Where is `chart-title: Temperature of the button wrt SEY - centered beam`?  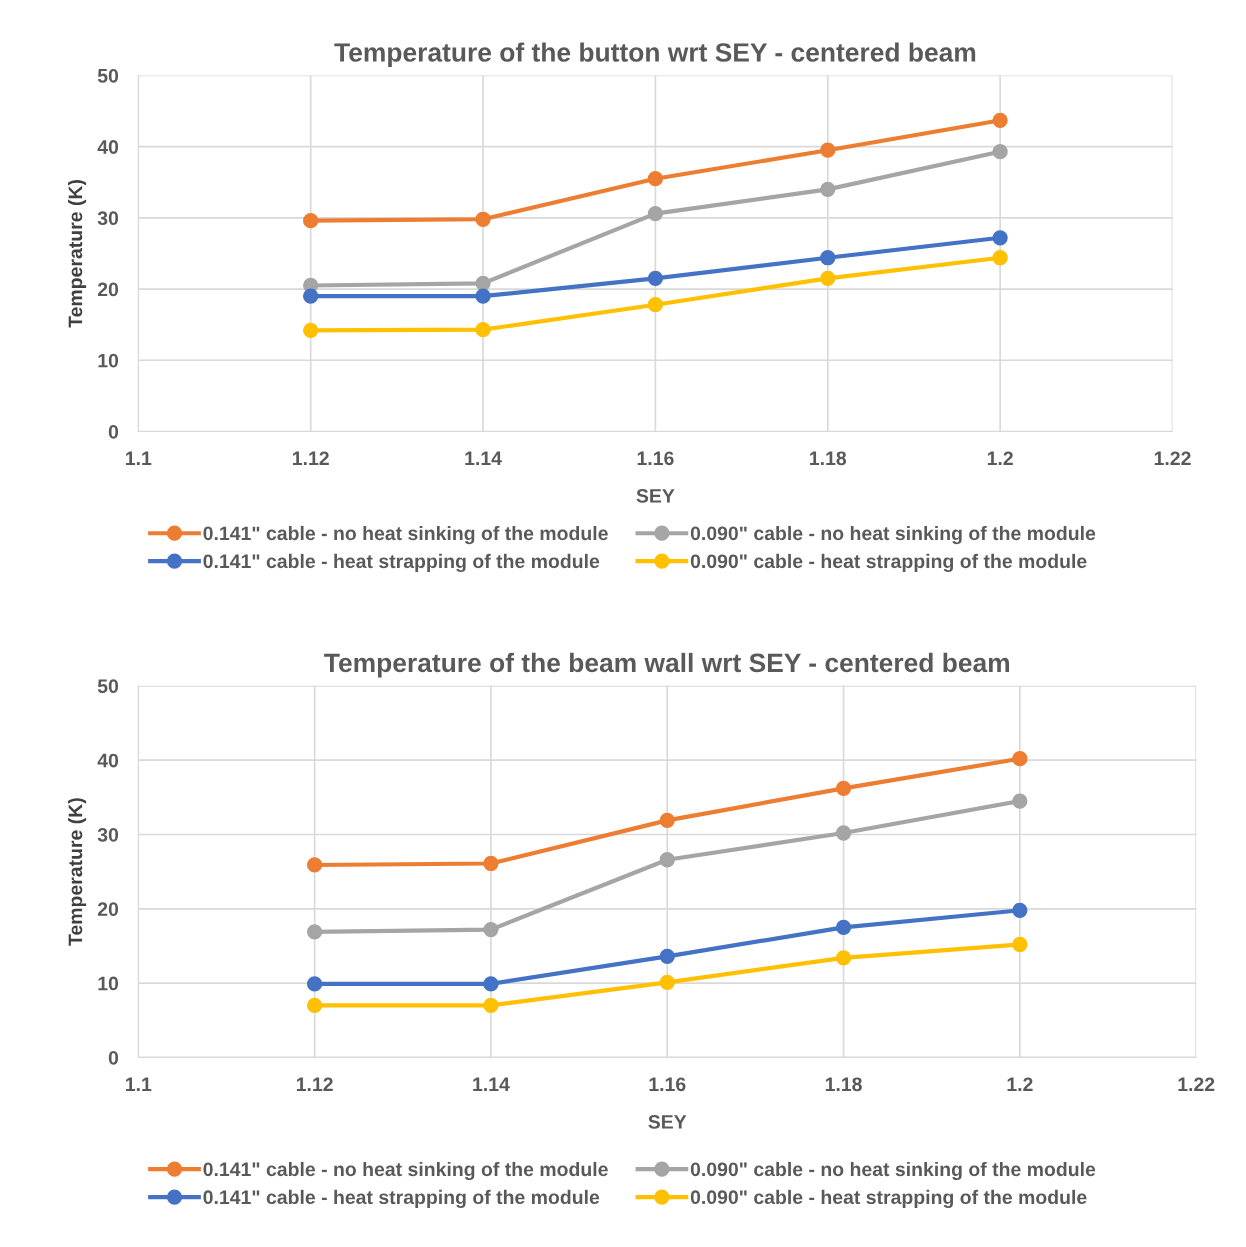 chart-title: Temperature of the button wrt SEY - centered beam is located at coordinates (655, 55).